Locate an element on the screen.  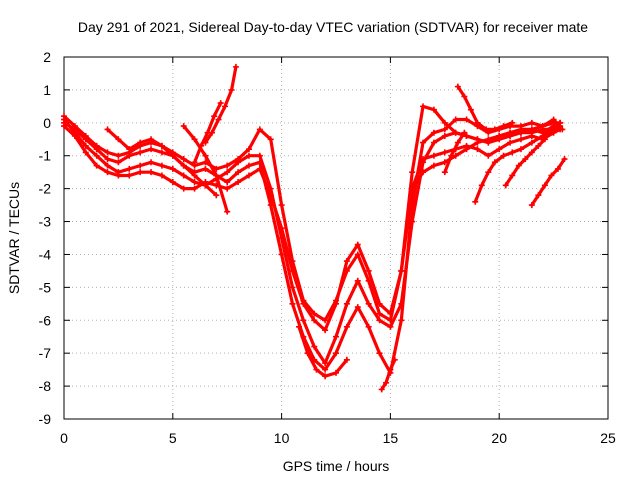
y-tick-label: 0 is located at coordinates (47, 123).